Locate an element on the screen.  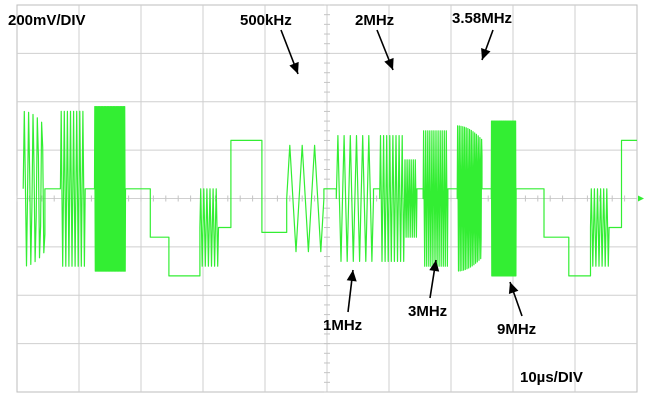
annotation-3mhz: 3MHz is located at coordinates (427, 311).